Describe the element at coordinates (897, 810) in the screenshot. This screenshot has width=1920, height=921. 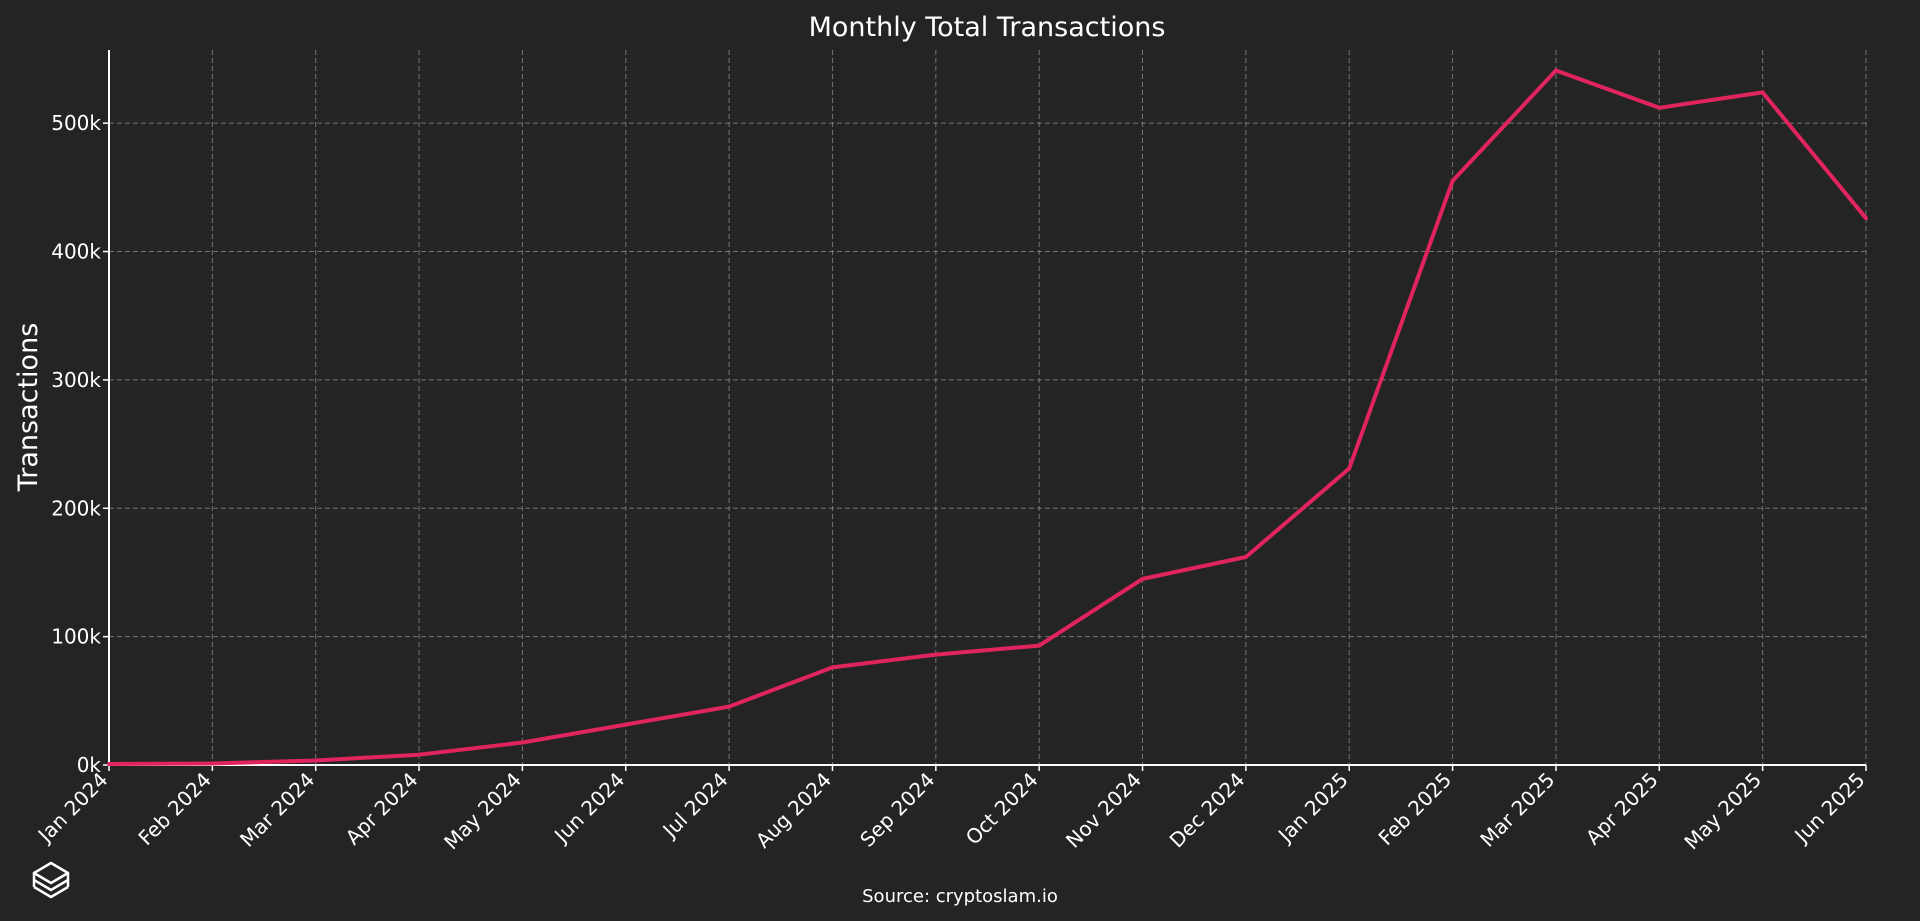
I see `x-tick-label: Sep 2024` at that location.